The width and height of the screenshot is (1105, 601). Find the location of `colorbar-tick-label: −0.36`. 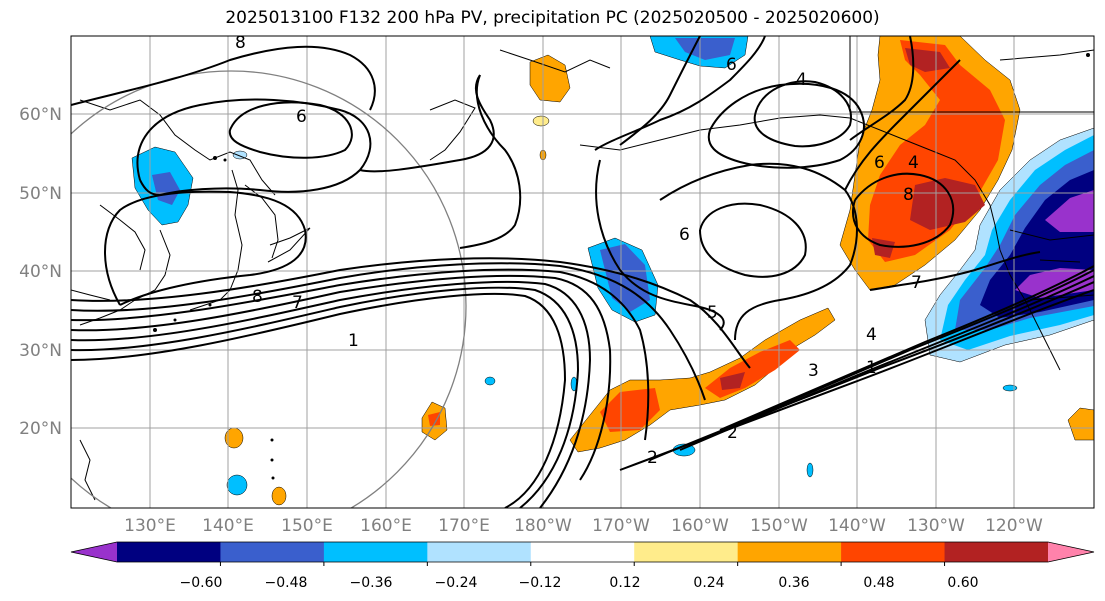

colorbar-tick-label: −0.36 is located at coordinates (371, 583).